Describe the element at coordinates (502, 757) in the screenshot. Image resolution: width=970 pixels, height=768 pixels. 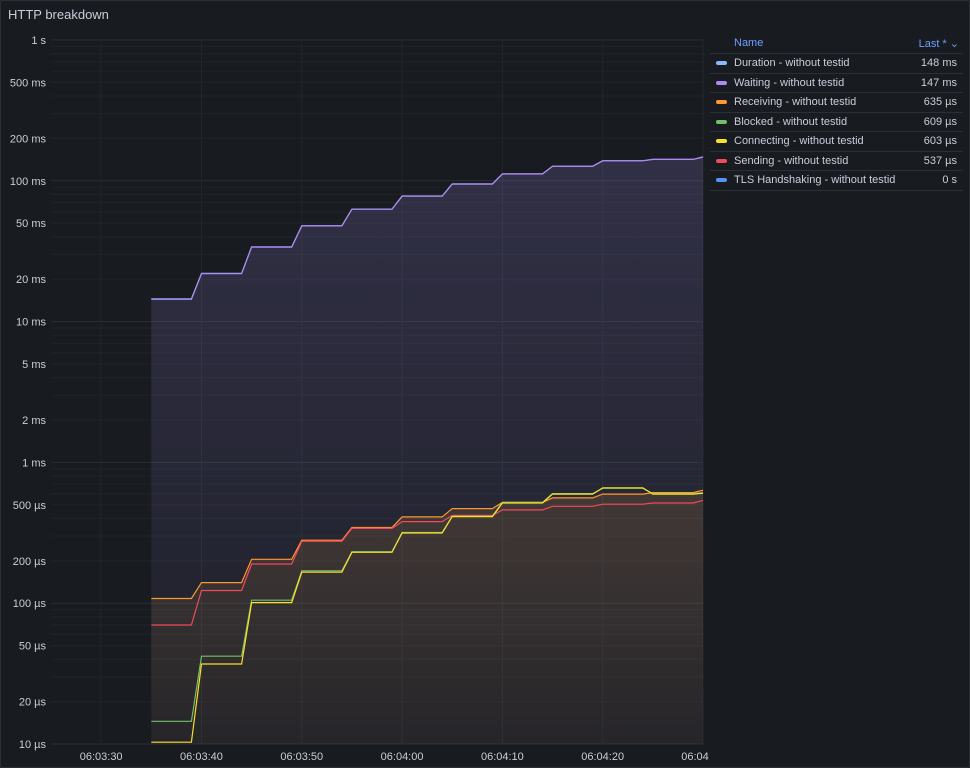
I see `x-tick-label: 06:04:10` at that location.